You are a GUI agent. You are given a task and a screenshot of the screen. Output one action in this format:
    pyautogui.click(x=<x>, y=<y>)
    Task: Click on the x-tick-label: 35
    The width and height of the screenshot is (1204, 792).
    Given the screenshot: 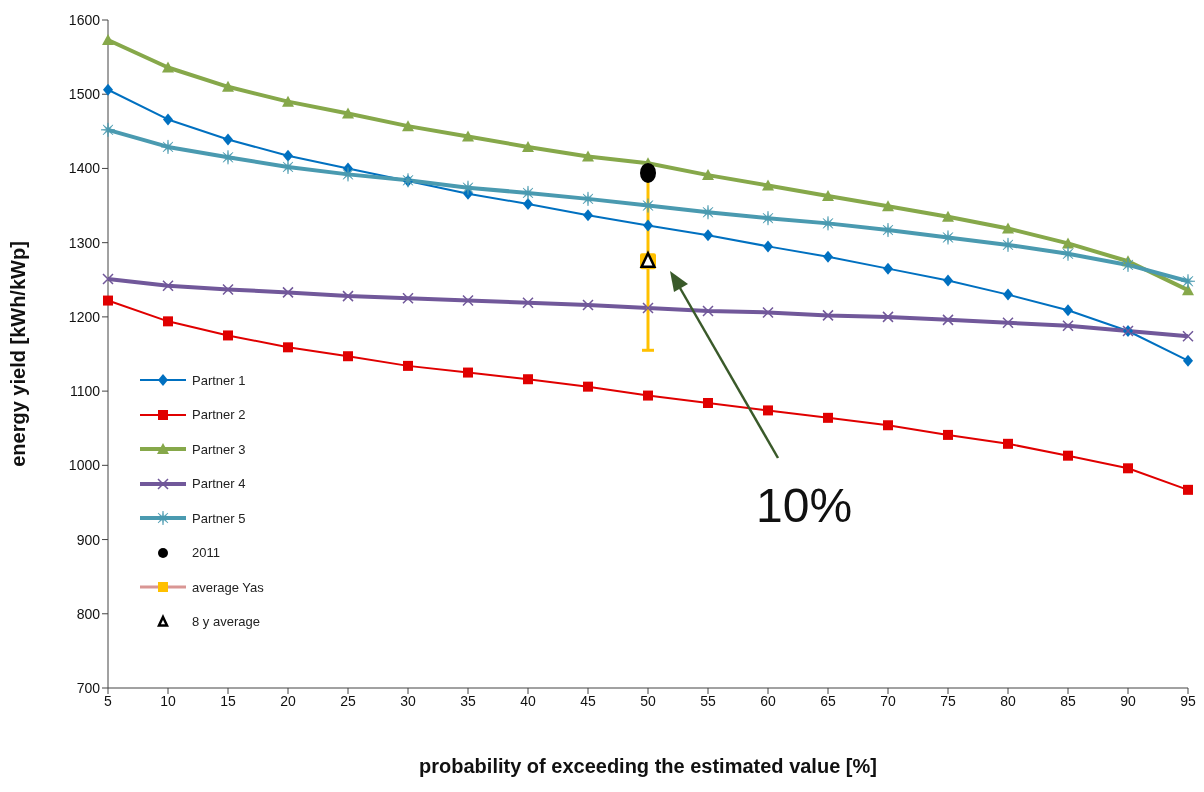 What is the action you would take?
    pyautogui.click(x=468, y=700)
    